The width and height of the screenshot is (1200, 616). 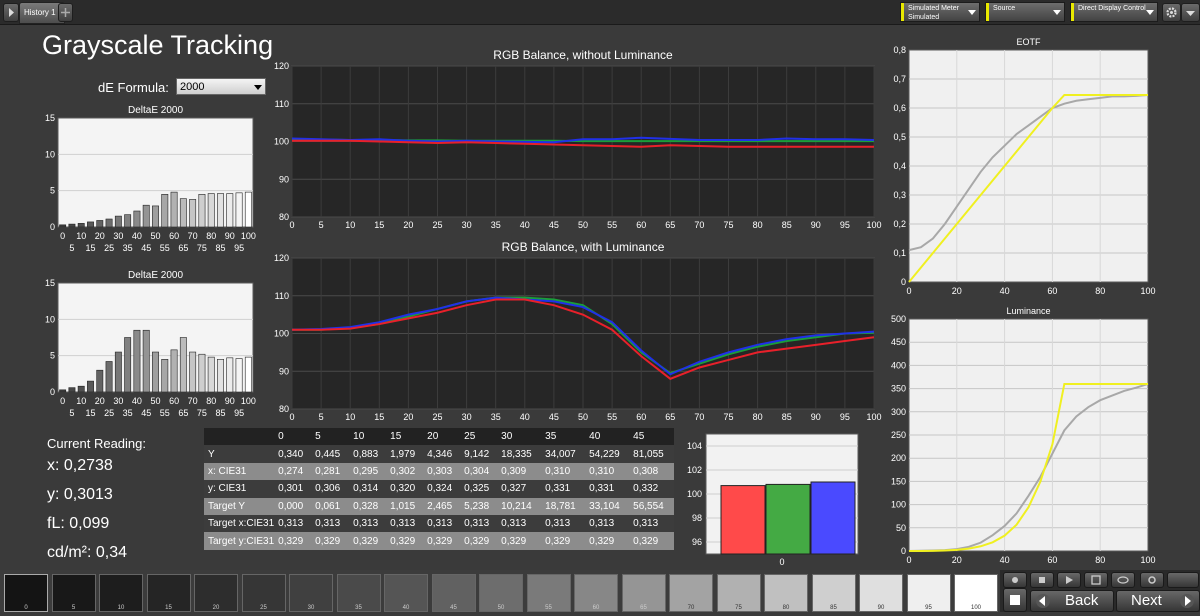 I want to click on swatch-90: 90, so click(x=881, y=593).